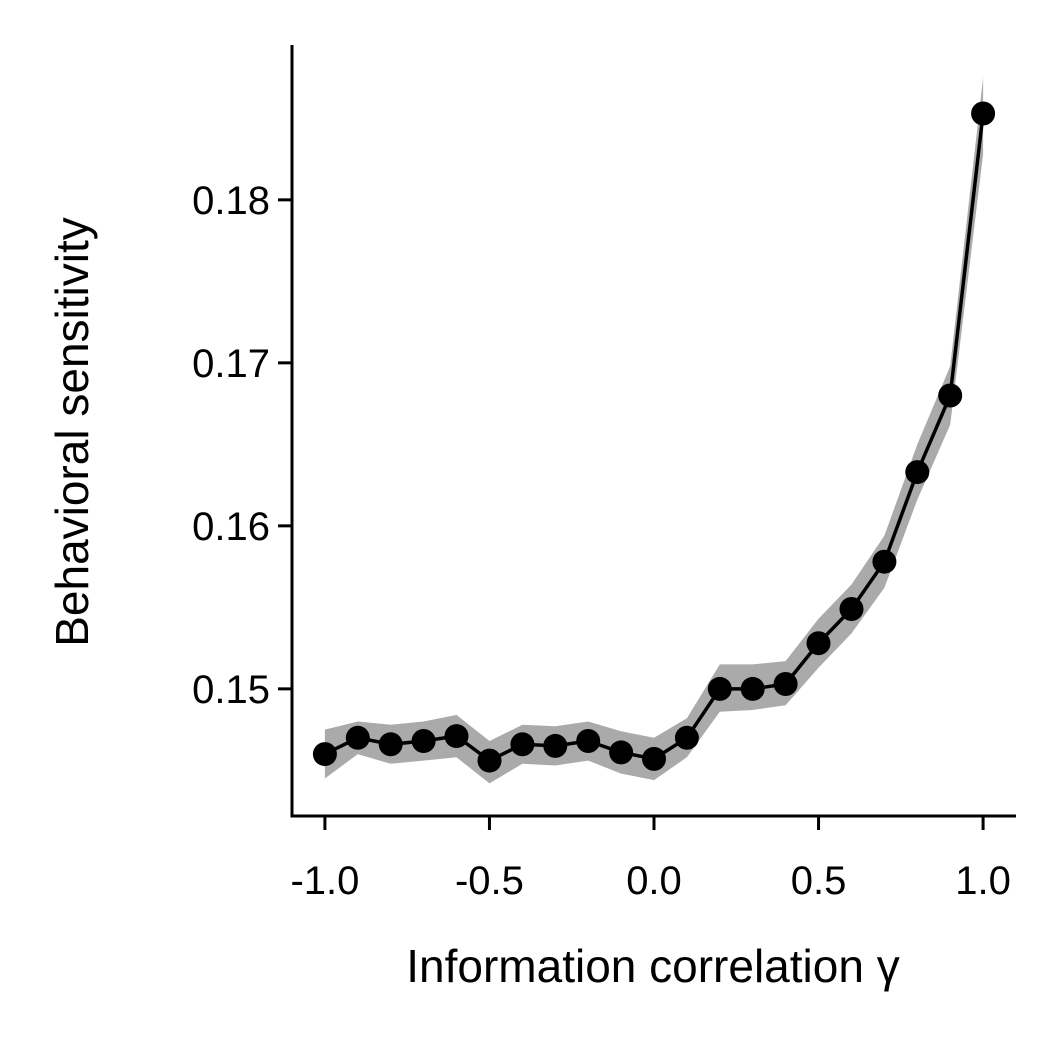  I want to click on x-tick-label: -1.0, so click(324, 881).